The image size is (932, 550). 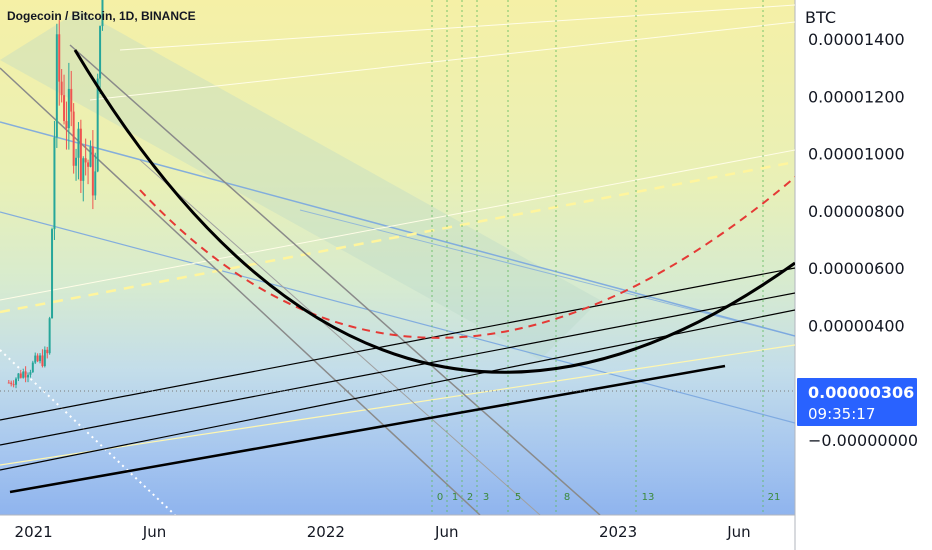 What do you see at coordinates (470, 497) in the screenshot?
I see `fib-time-label: 2` at bounding box center [470, 497].